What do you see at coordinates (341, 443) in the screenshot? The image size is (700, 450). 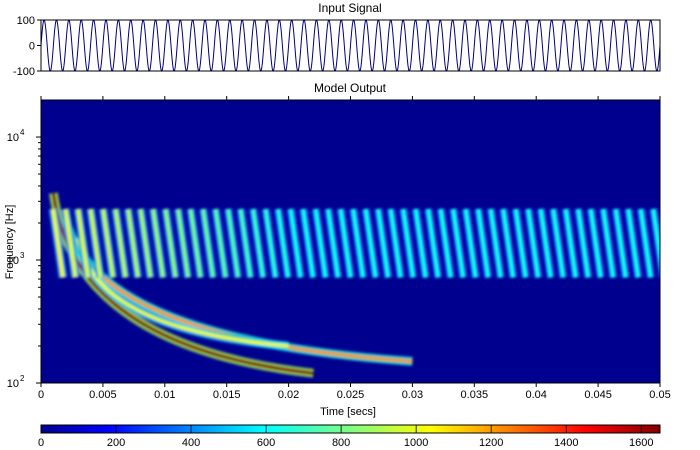 I see `colorbar-tick-label: 800` at bounding box center [341, 443].